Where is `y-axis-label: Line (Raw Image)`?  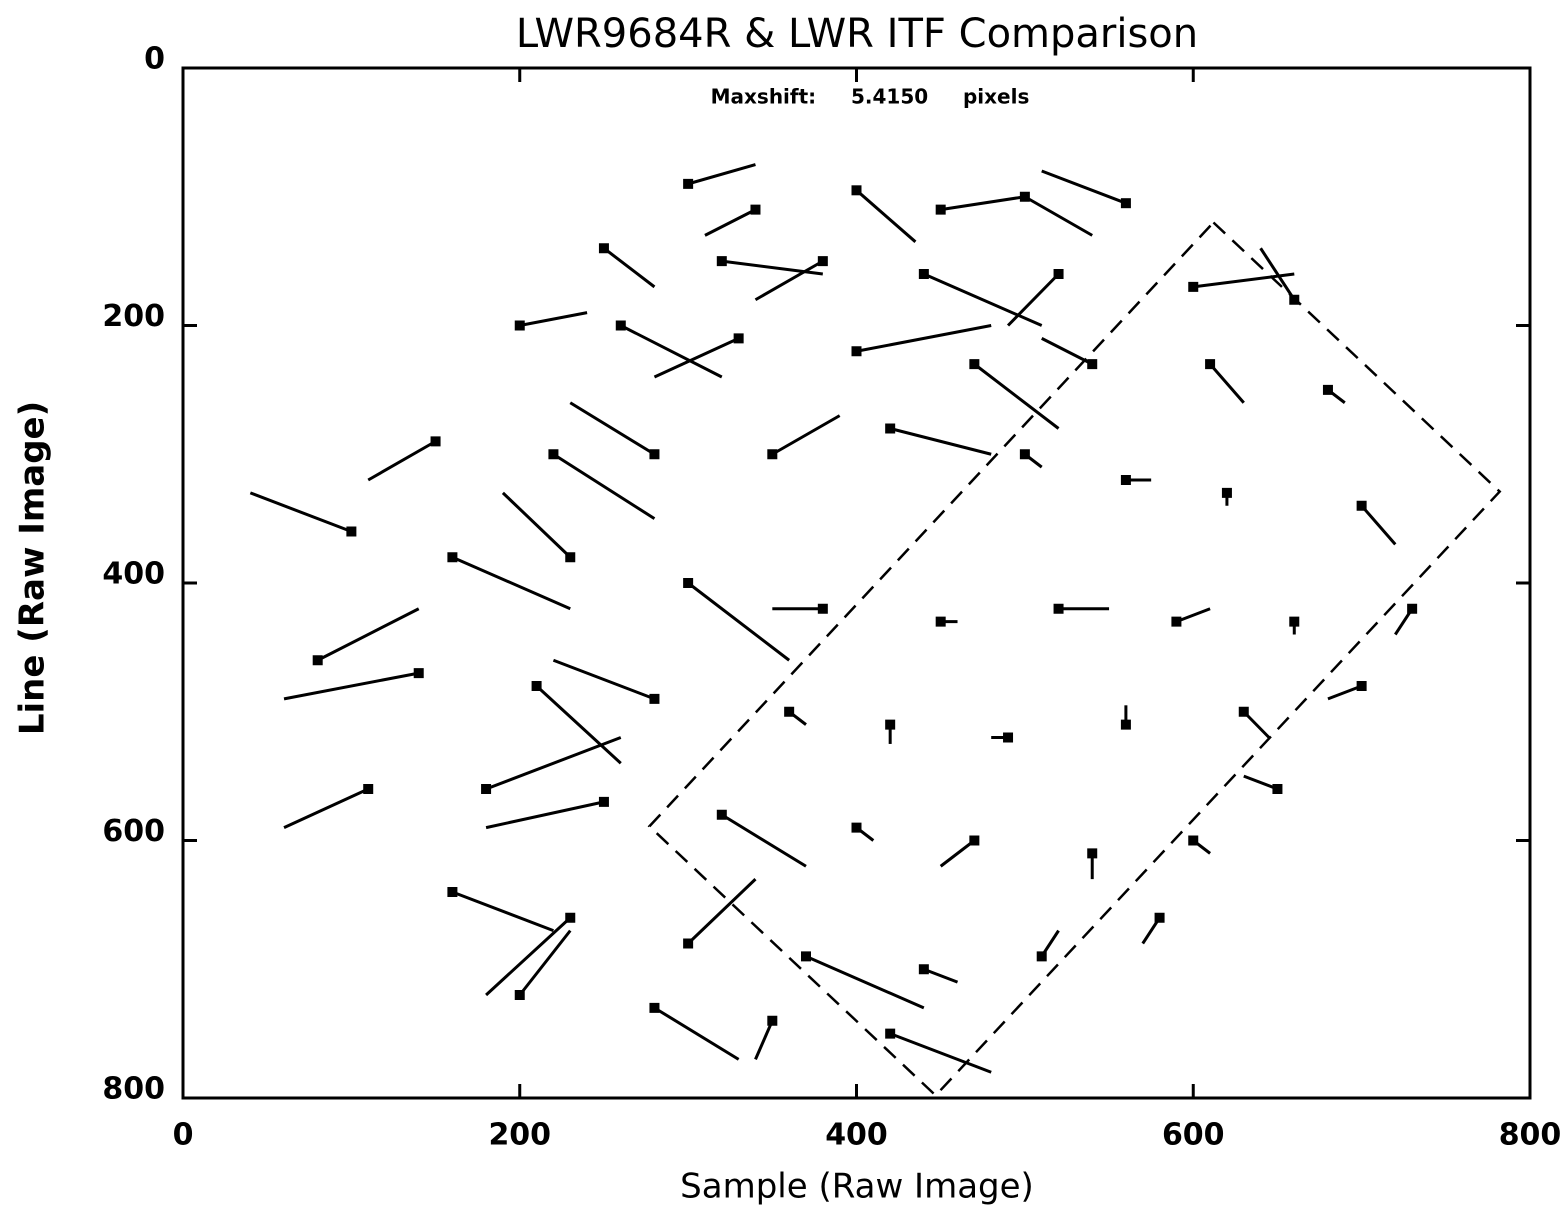
y-axis-label: Line (Raw Image) is located at coordinates (33, 568).